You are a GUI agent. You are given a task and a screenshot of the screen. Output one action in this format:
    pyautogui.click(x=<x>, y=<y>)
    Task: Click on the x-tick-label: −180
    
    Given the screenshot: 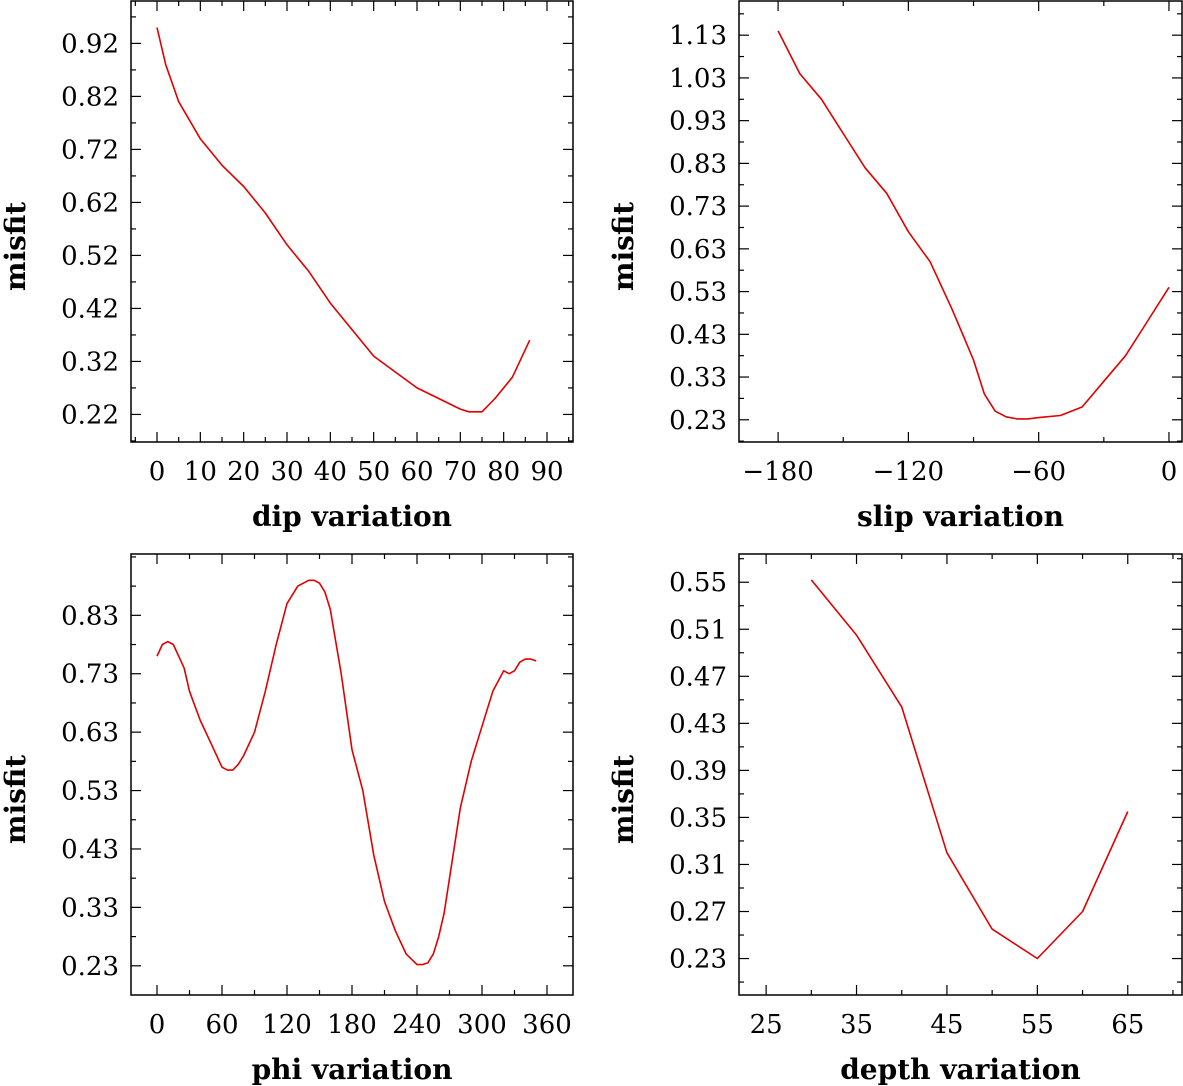 What is the action you would take?
    pyautogui.click(x=777, y=472)
    